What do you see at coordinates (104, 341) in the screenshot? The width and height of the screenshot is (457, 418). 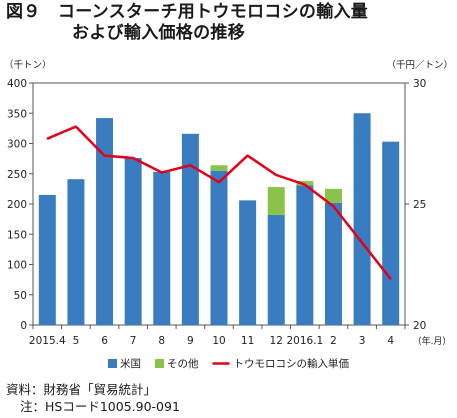 I see `x-axis-tick-label: 6` at bounding box center [104, 341].